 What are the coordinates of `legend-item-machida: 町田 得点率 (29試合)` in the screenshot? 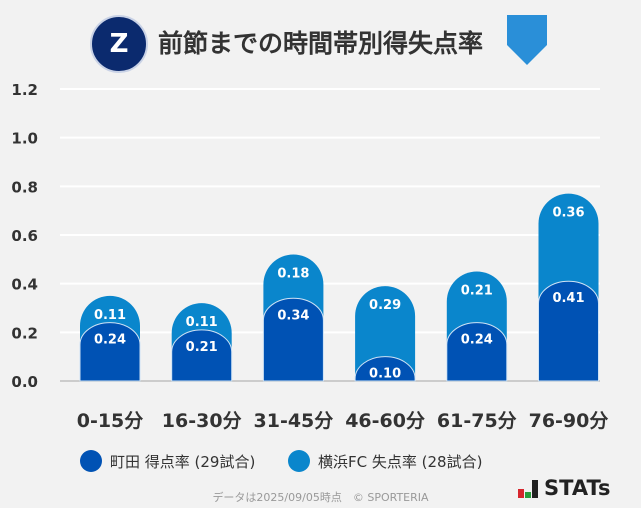 It's located at (167, 461).